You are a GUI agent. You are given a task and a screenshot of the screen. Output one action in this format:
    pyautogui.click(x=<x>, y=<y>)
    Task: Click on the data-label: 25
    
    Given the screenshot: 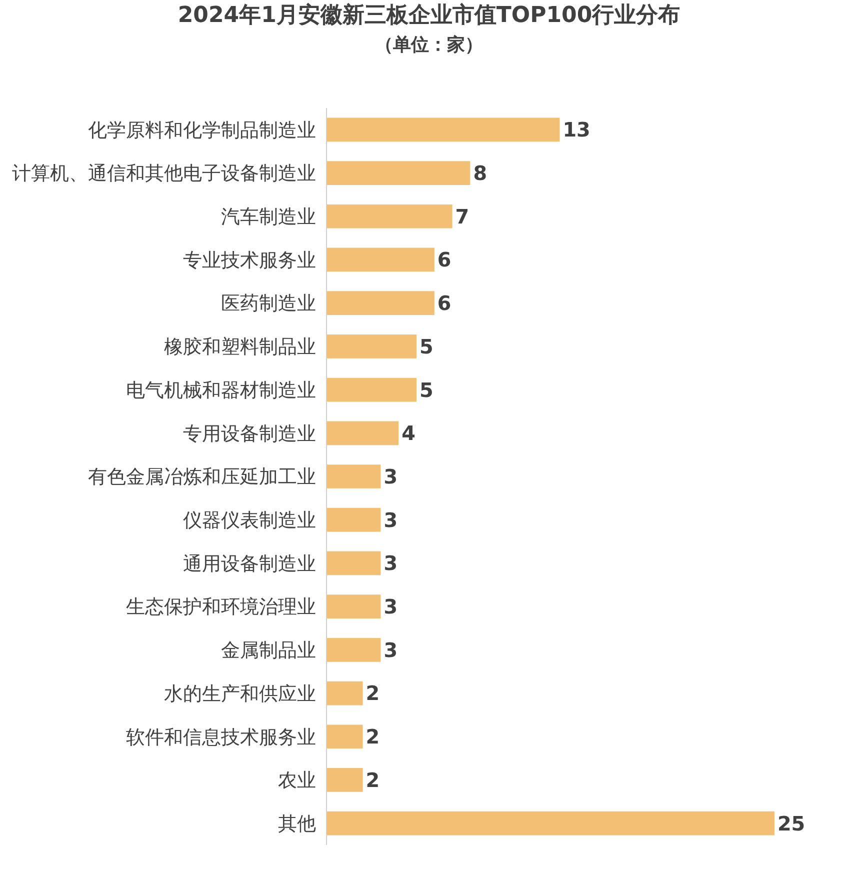 What is the action you would take?
    pyautogui.click(x=791, y=824)
    